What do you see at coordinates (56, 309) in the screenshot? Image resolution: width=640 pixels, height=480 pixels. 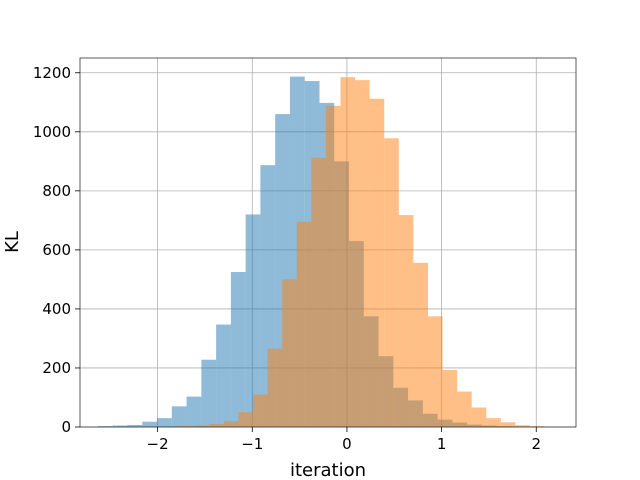 I see `y-tick-label: 400` at bounding box center [56, 309].